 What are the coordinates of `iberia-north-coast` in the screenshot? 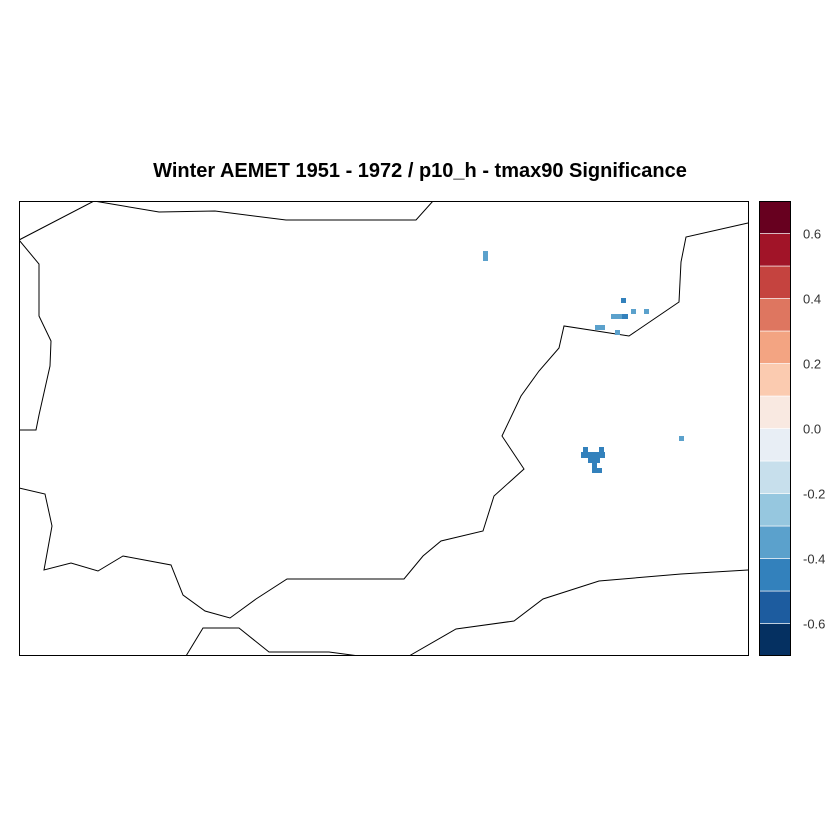 It's located at (226, 221).